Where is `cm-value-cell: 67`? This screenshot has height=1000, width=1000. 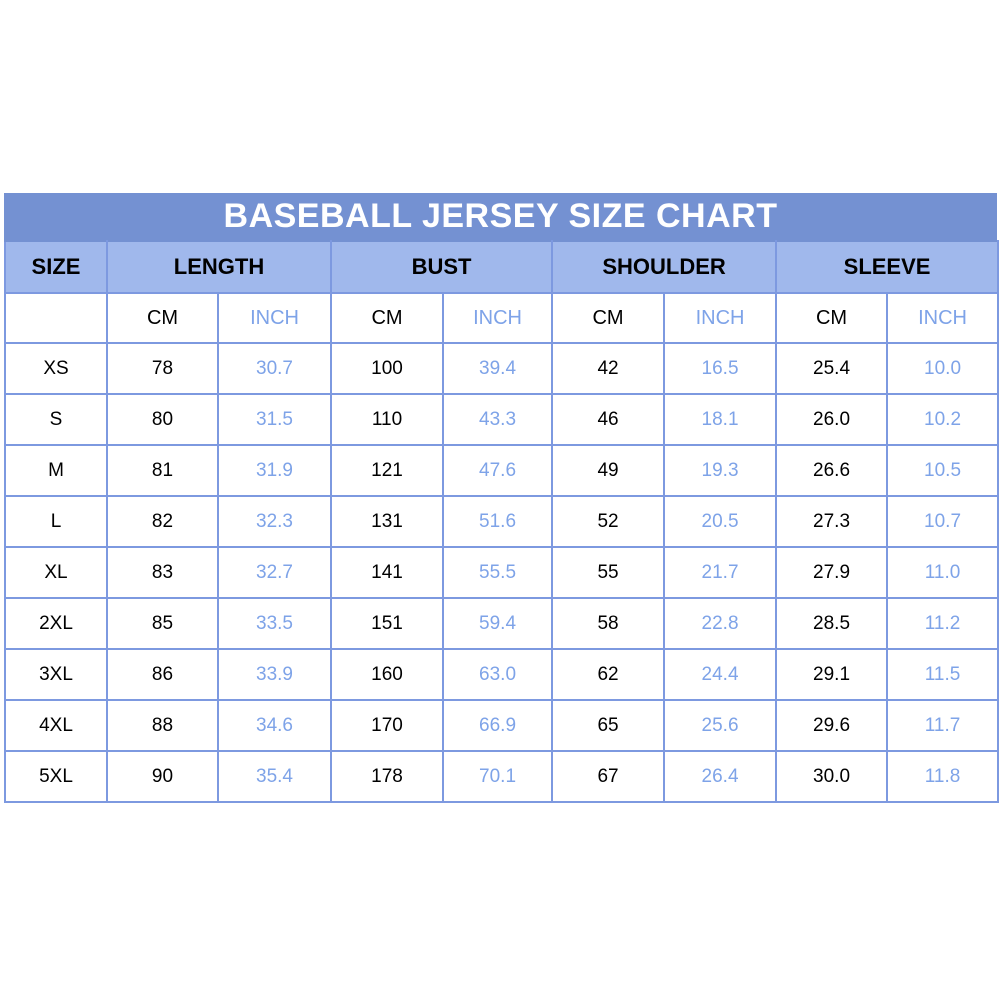 cm-value-cell: 67 is located at coordinates (608, 776).